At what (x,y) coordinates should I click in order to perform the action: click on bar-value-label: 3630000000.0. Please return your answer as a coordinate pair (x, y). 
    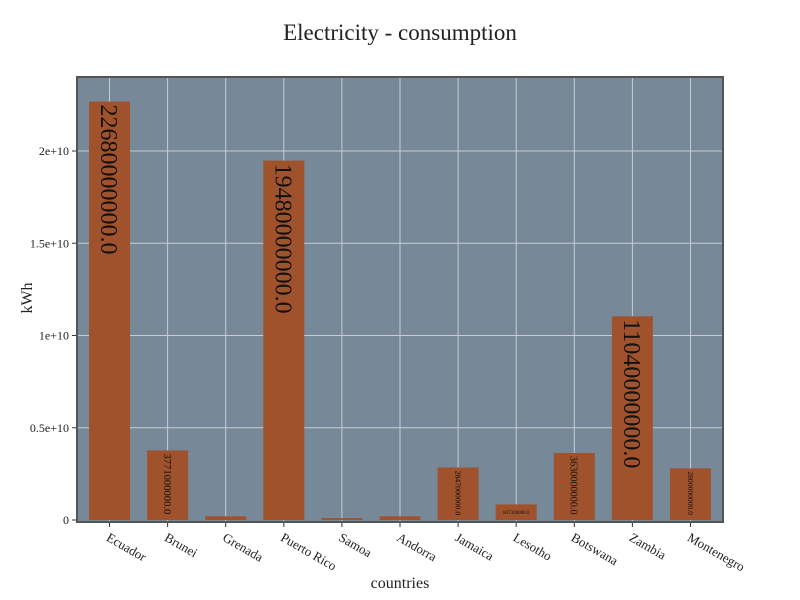
    Looking at the image, I should click on (573, 485).